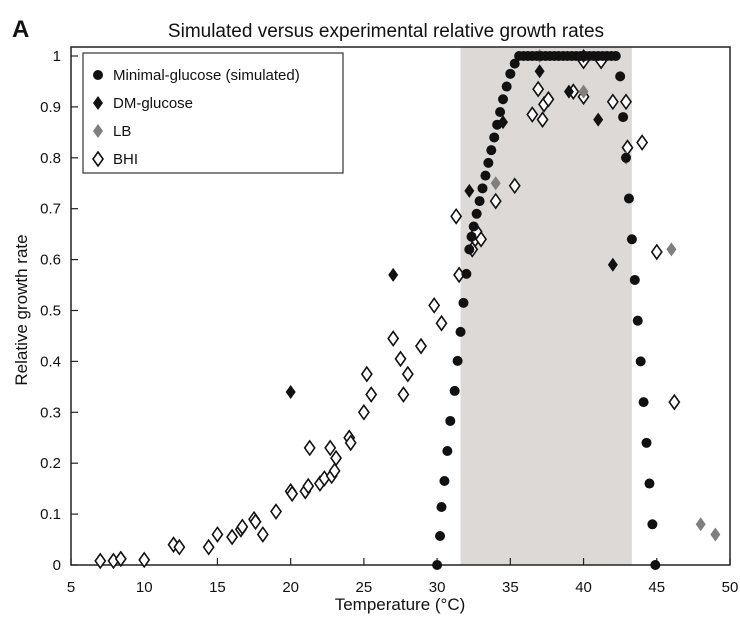  What do you see at coordinates (122, 131) in the screenshot?
I see `legend-label: LB` at bounding box center [122, 131].